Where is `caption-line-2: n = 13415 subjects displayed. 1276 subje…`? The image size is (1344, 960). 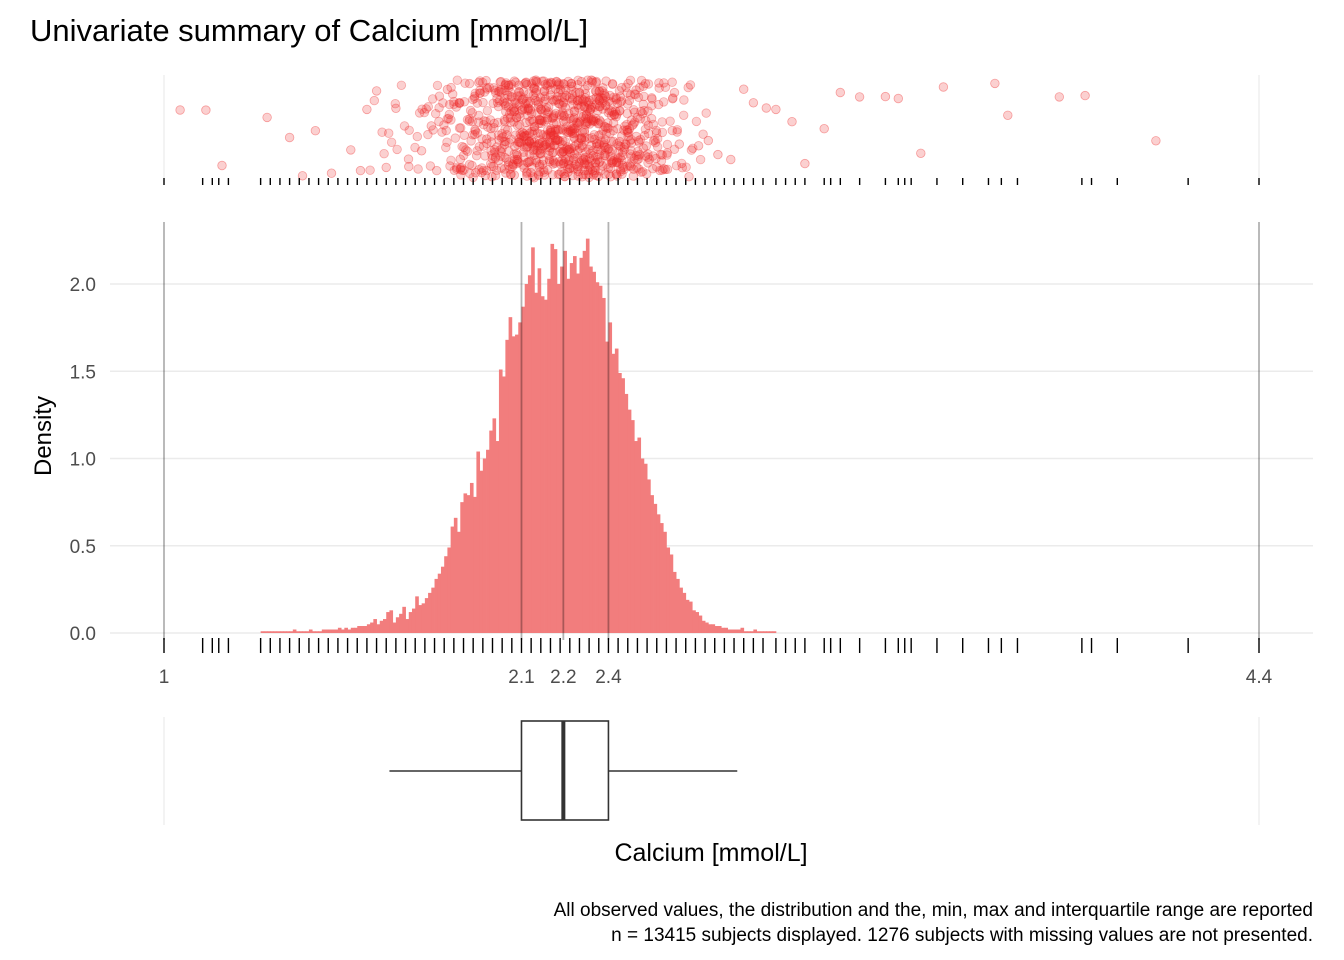
caption-line-2: n = 13415 subjects displayed. 1276 subje… is located at coordinates (962, 935).